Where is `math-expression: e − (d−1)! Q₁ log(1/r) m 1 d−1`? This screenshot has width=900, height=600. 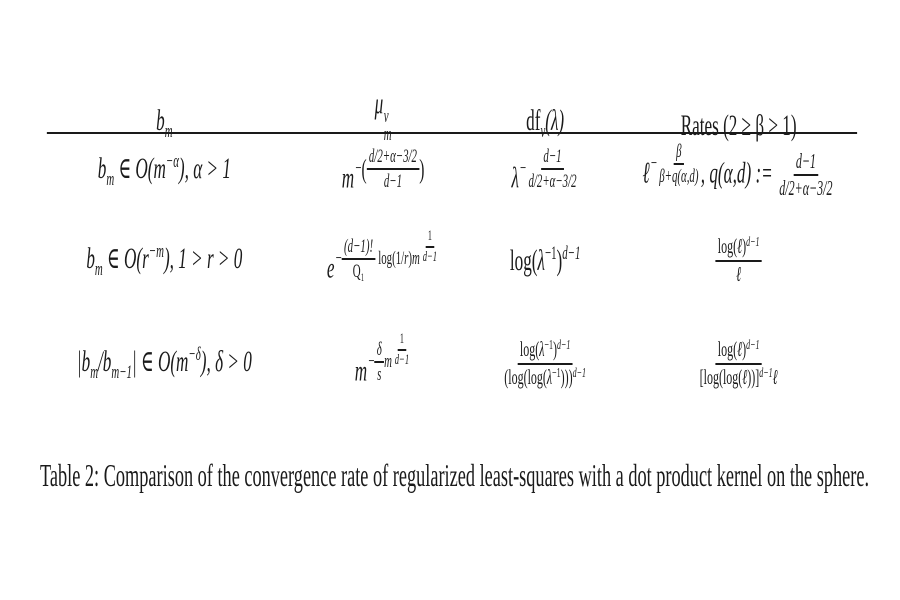
math-expression: e − (d−1)! Q₁ log(1/r) m 1 d−1 is located at coordinates (383, 257).